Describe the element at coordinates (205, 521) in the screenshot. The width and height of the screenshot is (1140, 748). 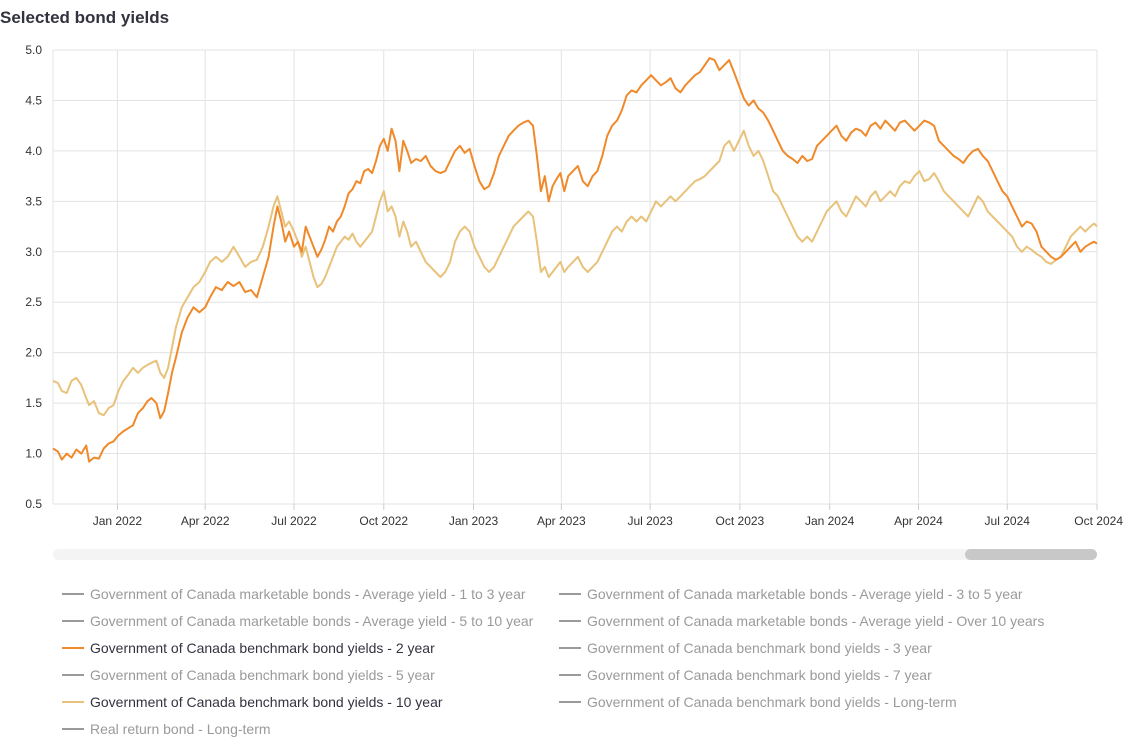
I see `x-tick-label: Apr 2022` at that location.